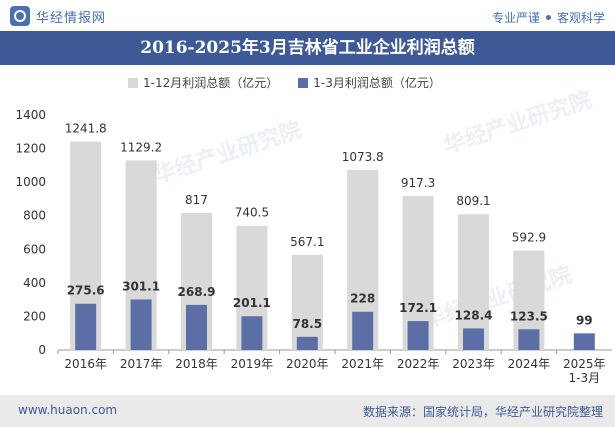 The image size is (615, 427). I want to click on y-tick-label: 200, so click(34, 316).